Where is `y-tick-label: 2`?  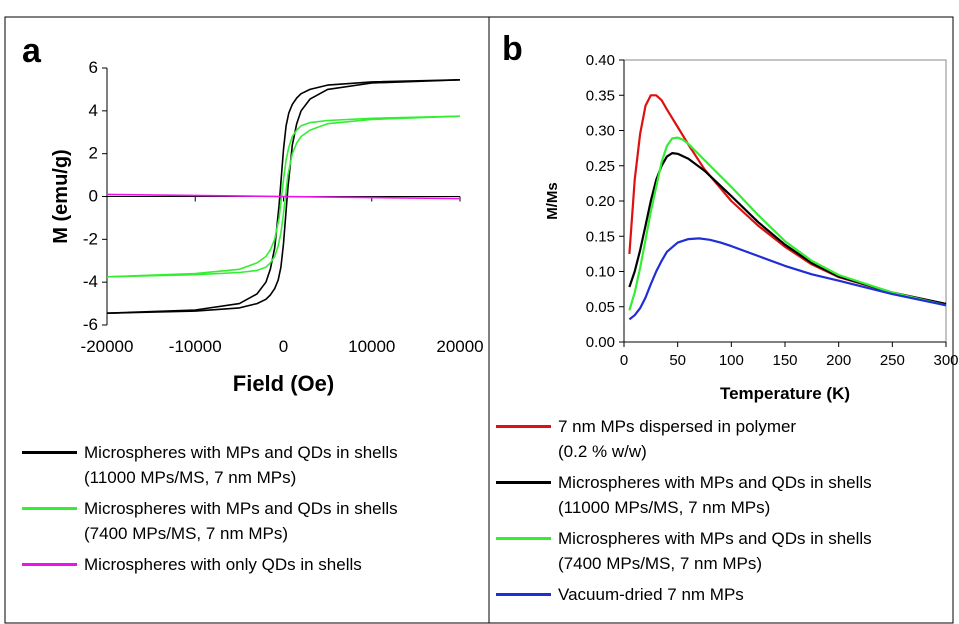 y-tick-label: 2 is located at coordinates (93, 153).